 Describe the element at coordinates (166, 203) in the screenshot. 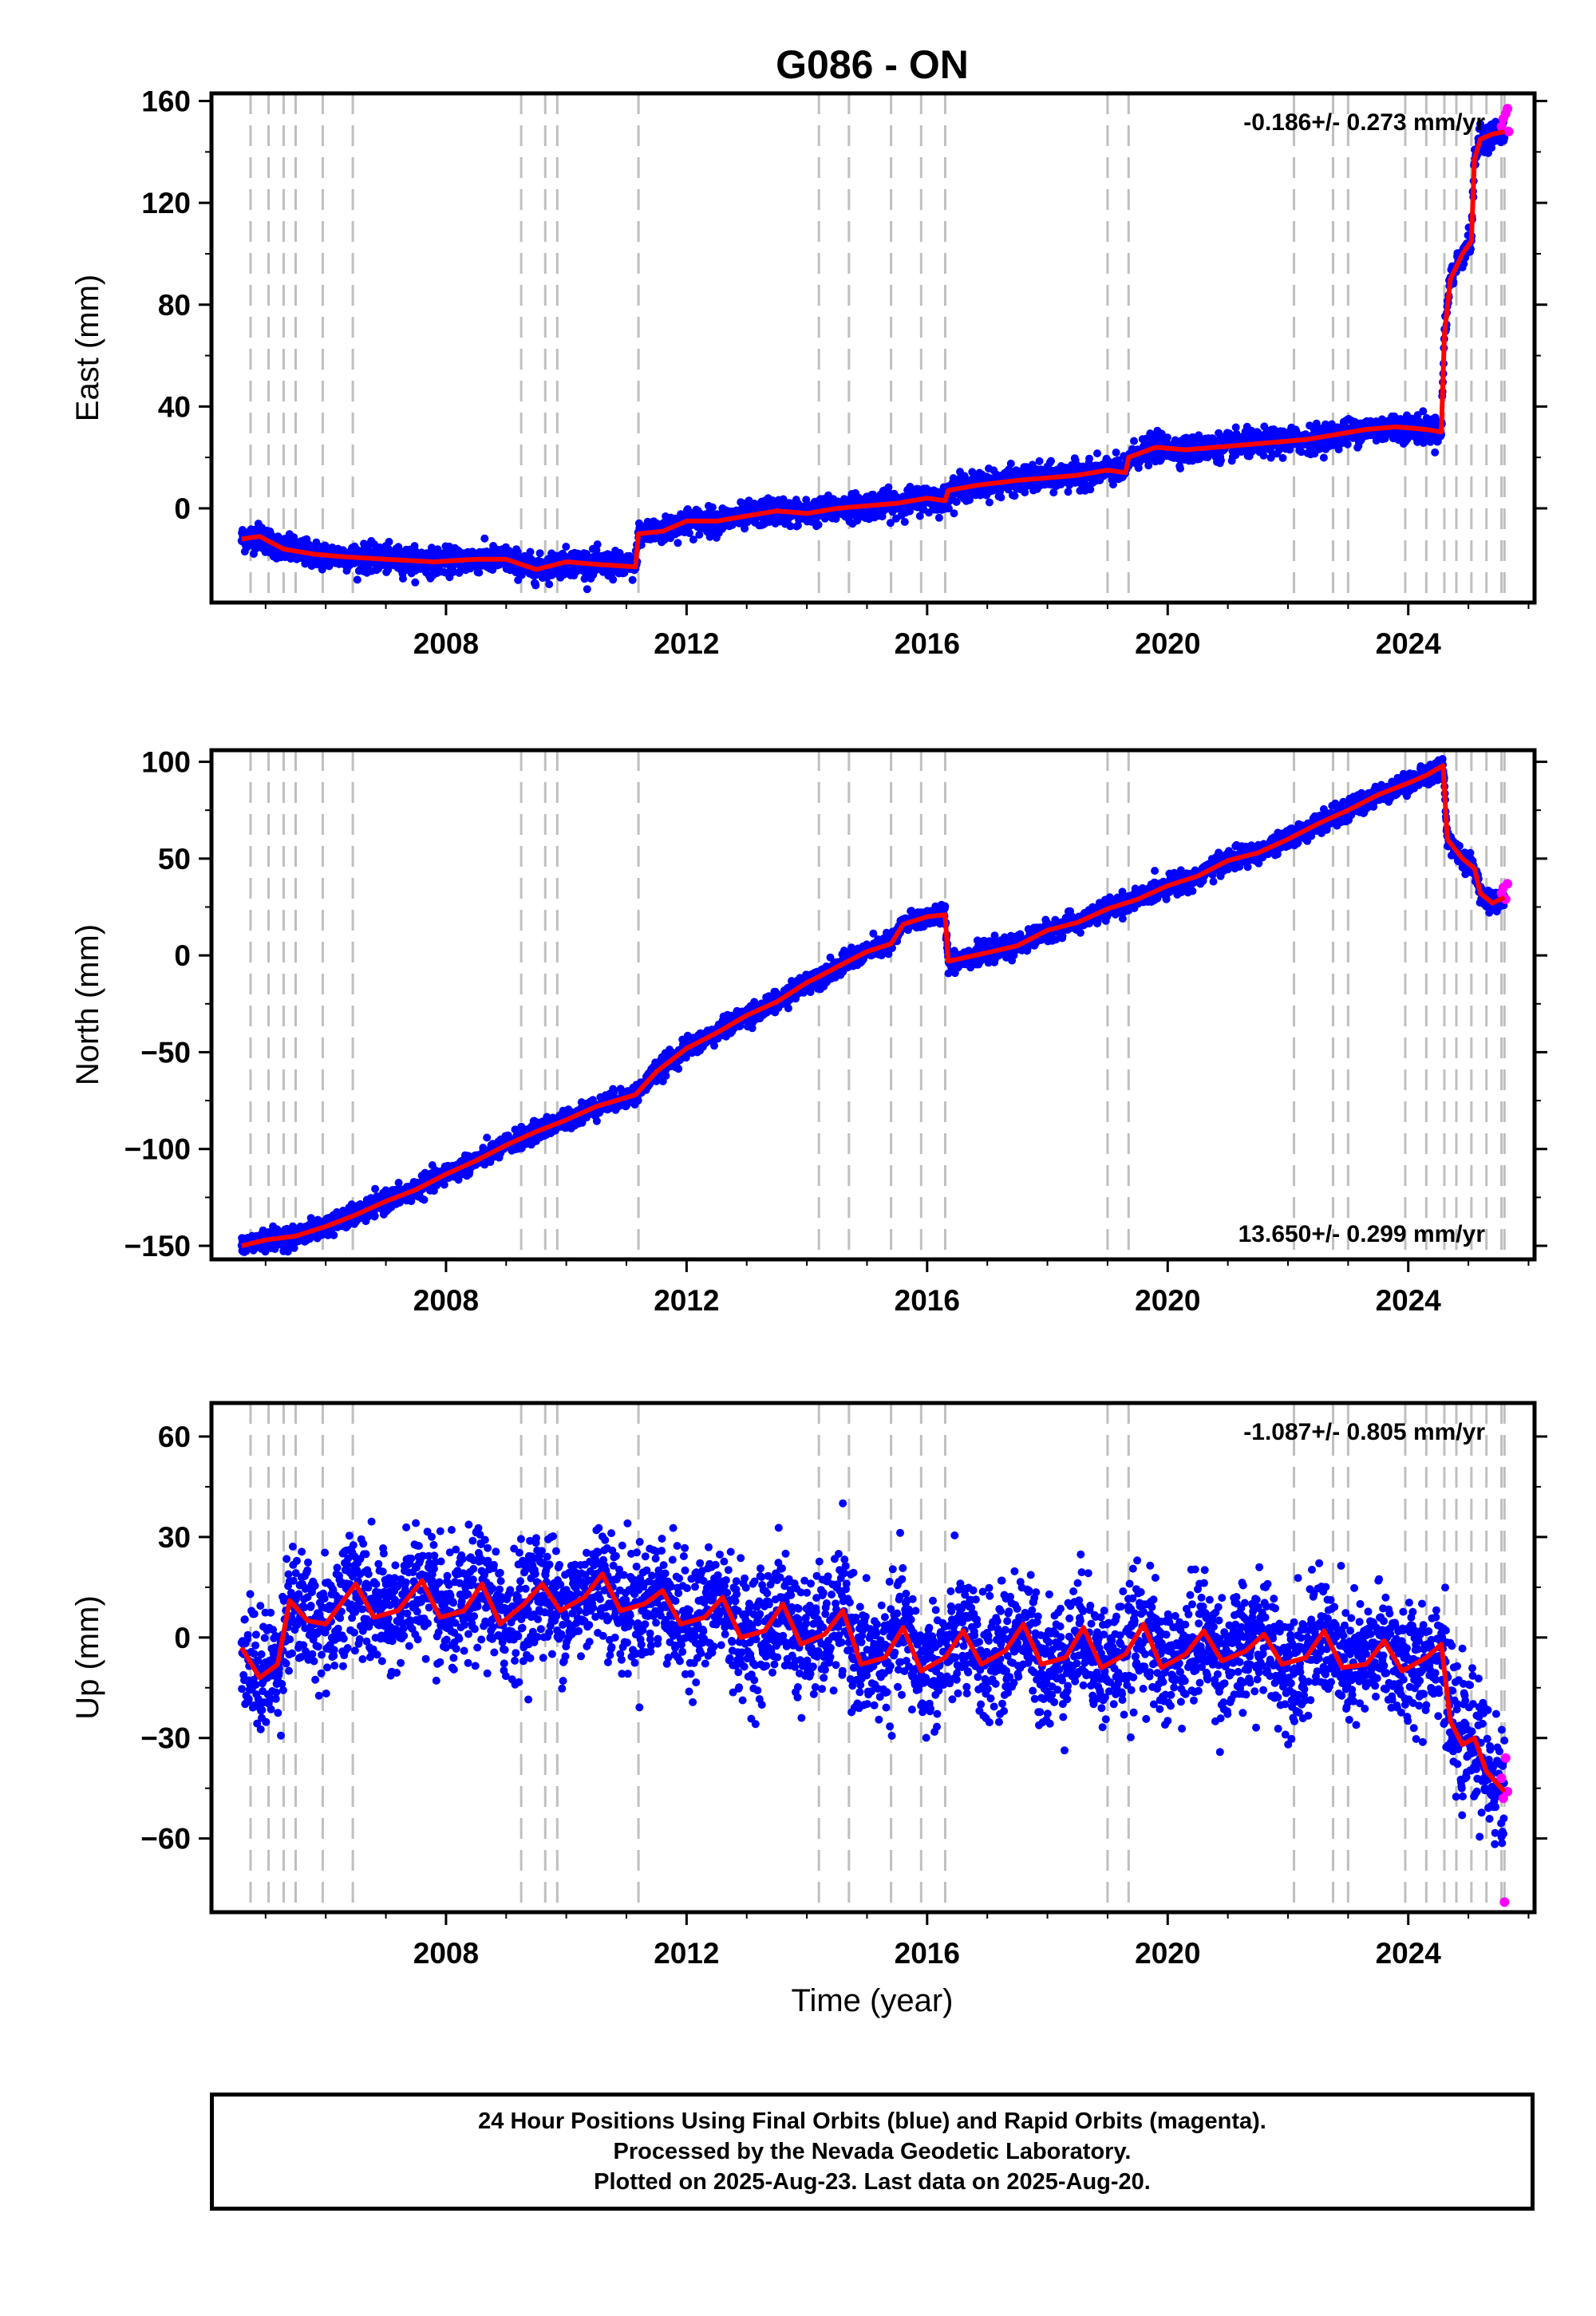

I see `y-tick-label-east-3: 120` at that location.